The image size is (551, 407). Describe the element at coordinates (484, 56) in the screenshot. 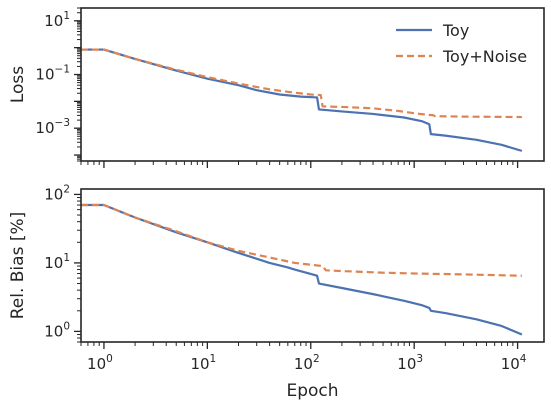

I see `legend-label: Toy+Noise` at that location.